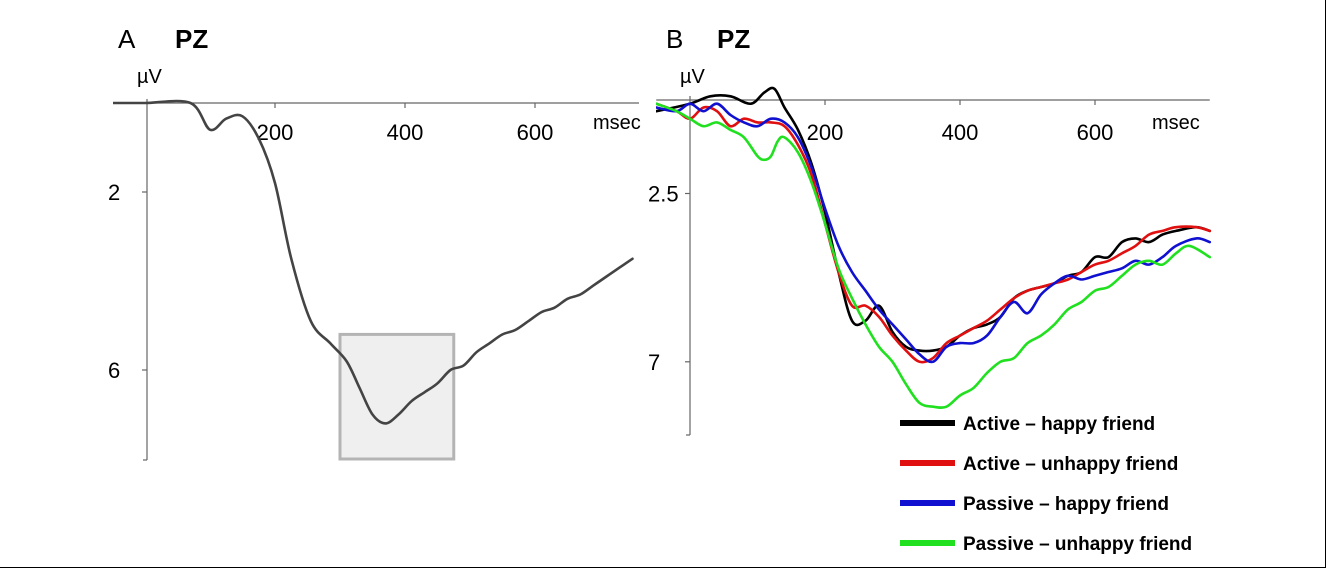 Image resolution: width=1327 pixels, height=569 pixels. Describe the element at coordinates (150, 77) in the screenshot. I see `panel-a-ylabel: µV` at that location.